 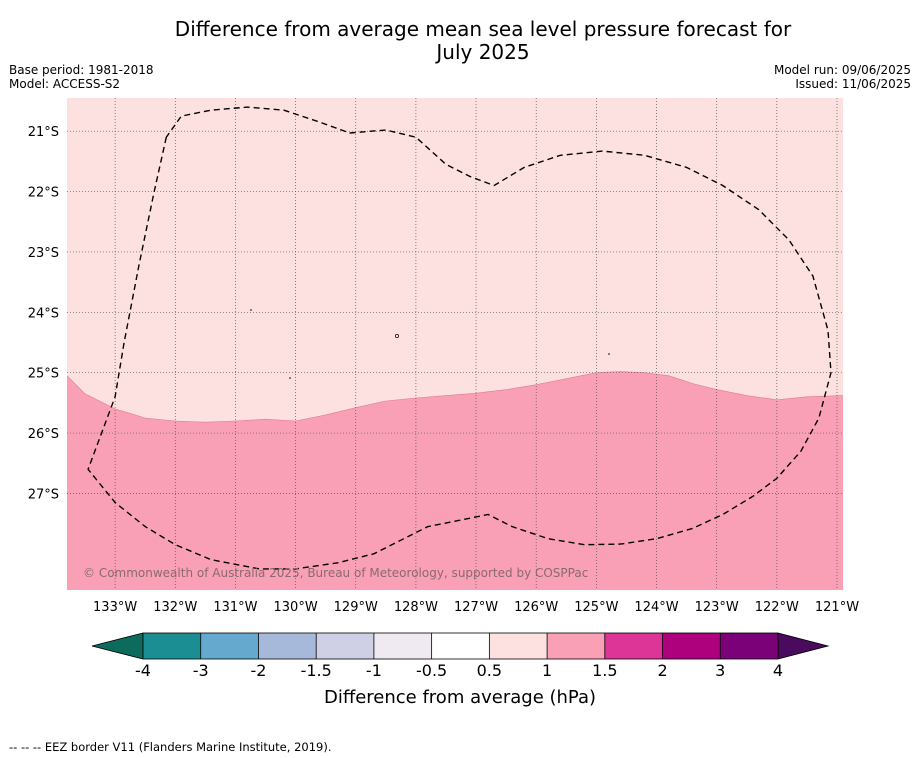 What do you see at coordinates (374, 670) in the screenshot?
I see `colorbar-tick-label: -1` at bounding box center [374, 670].